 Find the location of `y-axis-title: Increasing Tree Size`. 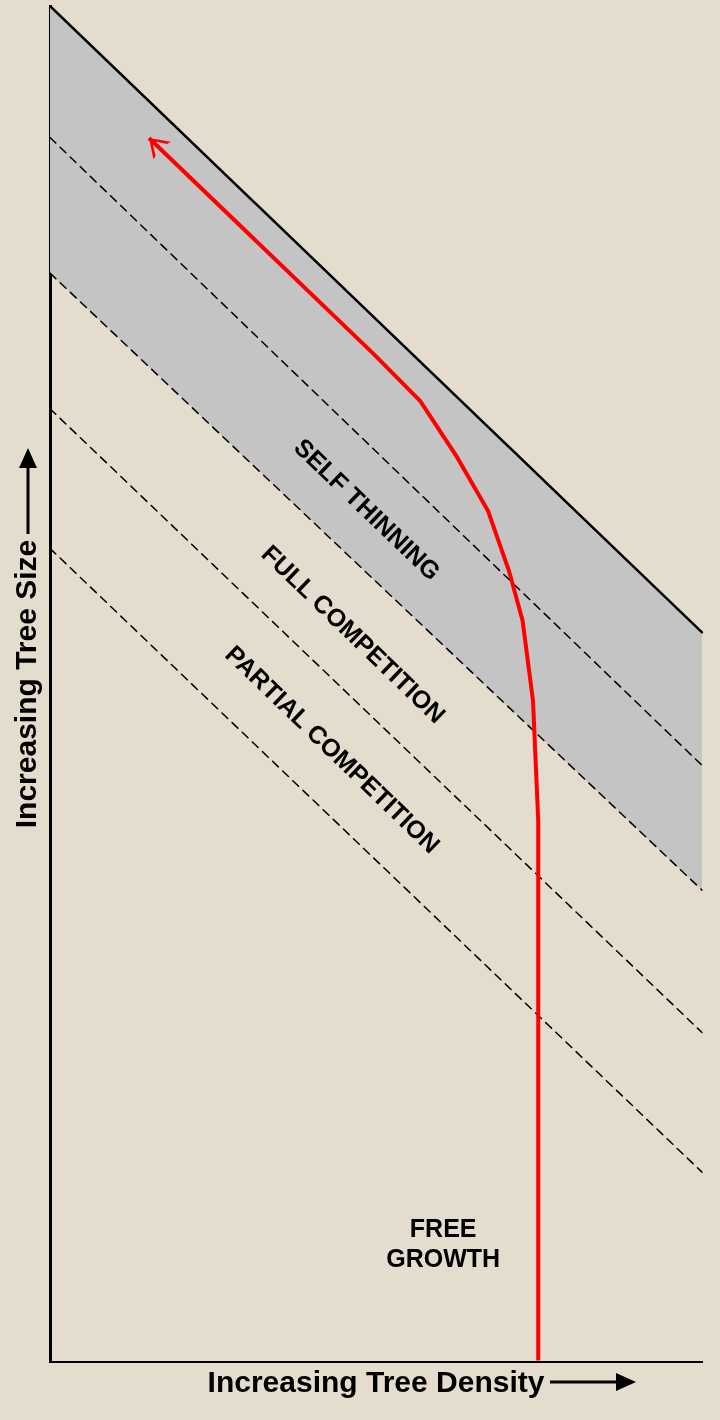

y-axis-title: Increasing Tree Size is located at coordinates (26, 684).